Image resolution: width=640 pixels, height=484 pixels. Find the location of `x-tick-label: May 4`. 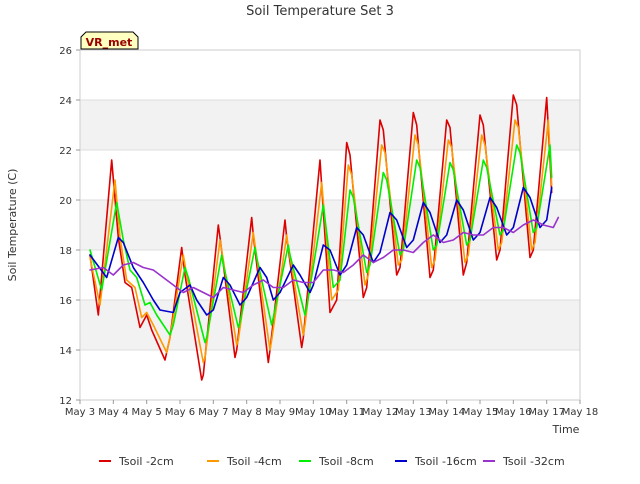

x-tick-label: May 4 is located at coordinates (113, 412).